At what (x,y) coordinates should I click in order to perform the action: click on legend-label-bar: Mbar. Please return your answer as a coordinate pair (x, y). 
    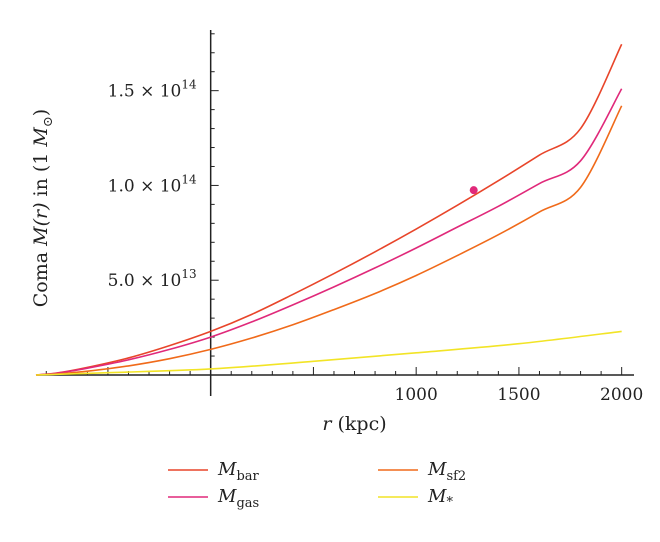
    Looking at the image, I should click on (238, 471).